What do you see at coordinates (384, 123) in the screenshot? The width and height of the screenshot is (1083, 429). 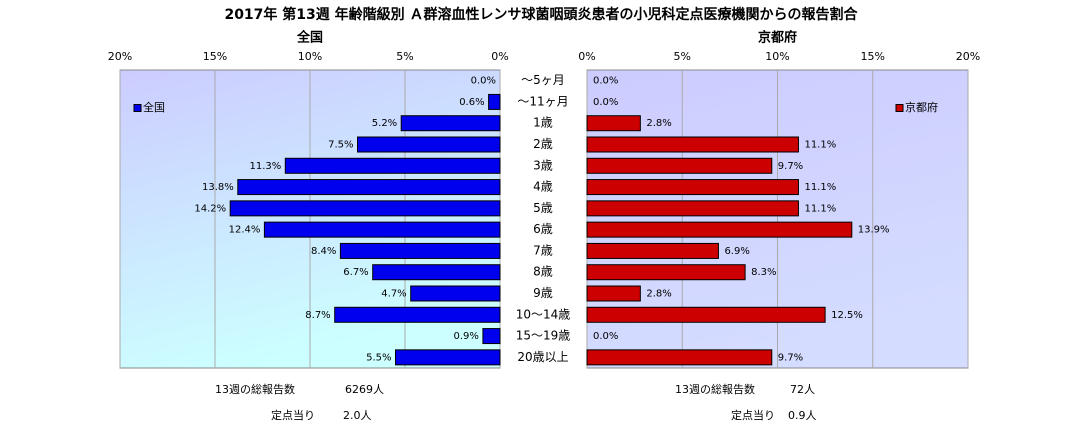 I see `value-label: 5.2%` at bounding box center [384, 123].